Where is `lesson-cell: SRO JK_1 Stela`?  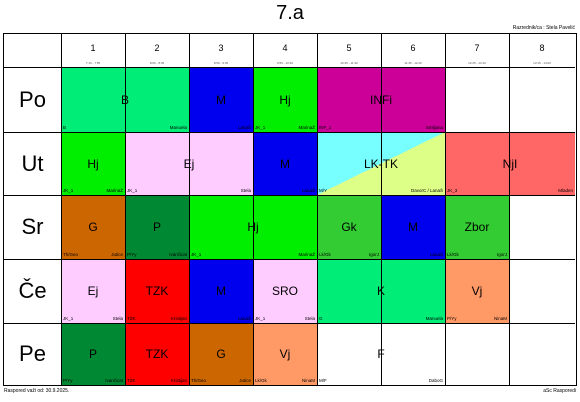 lesson-cell: SRO JK_1 Stela is located at coordinates (285, 291).